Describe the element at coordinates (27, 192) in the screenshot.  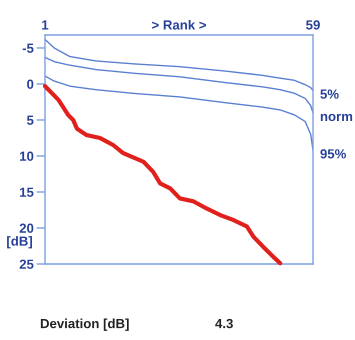
I see `y-tick-label: 15` at that location.